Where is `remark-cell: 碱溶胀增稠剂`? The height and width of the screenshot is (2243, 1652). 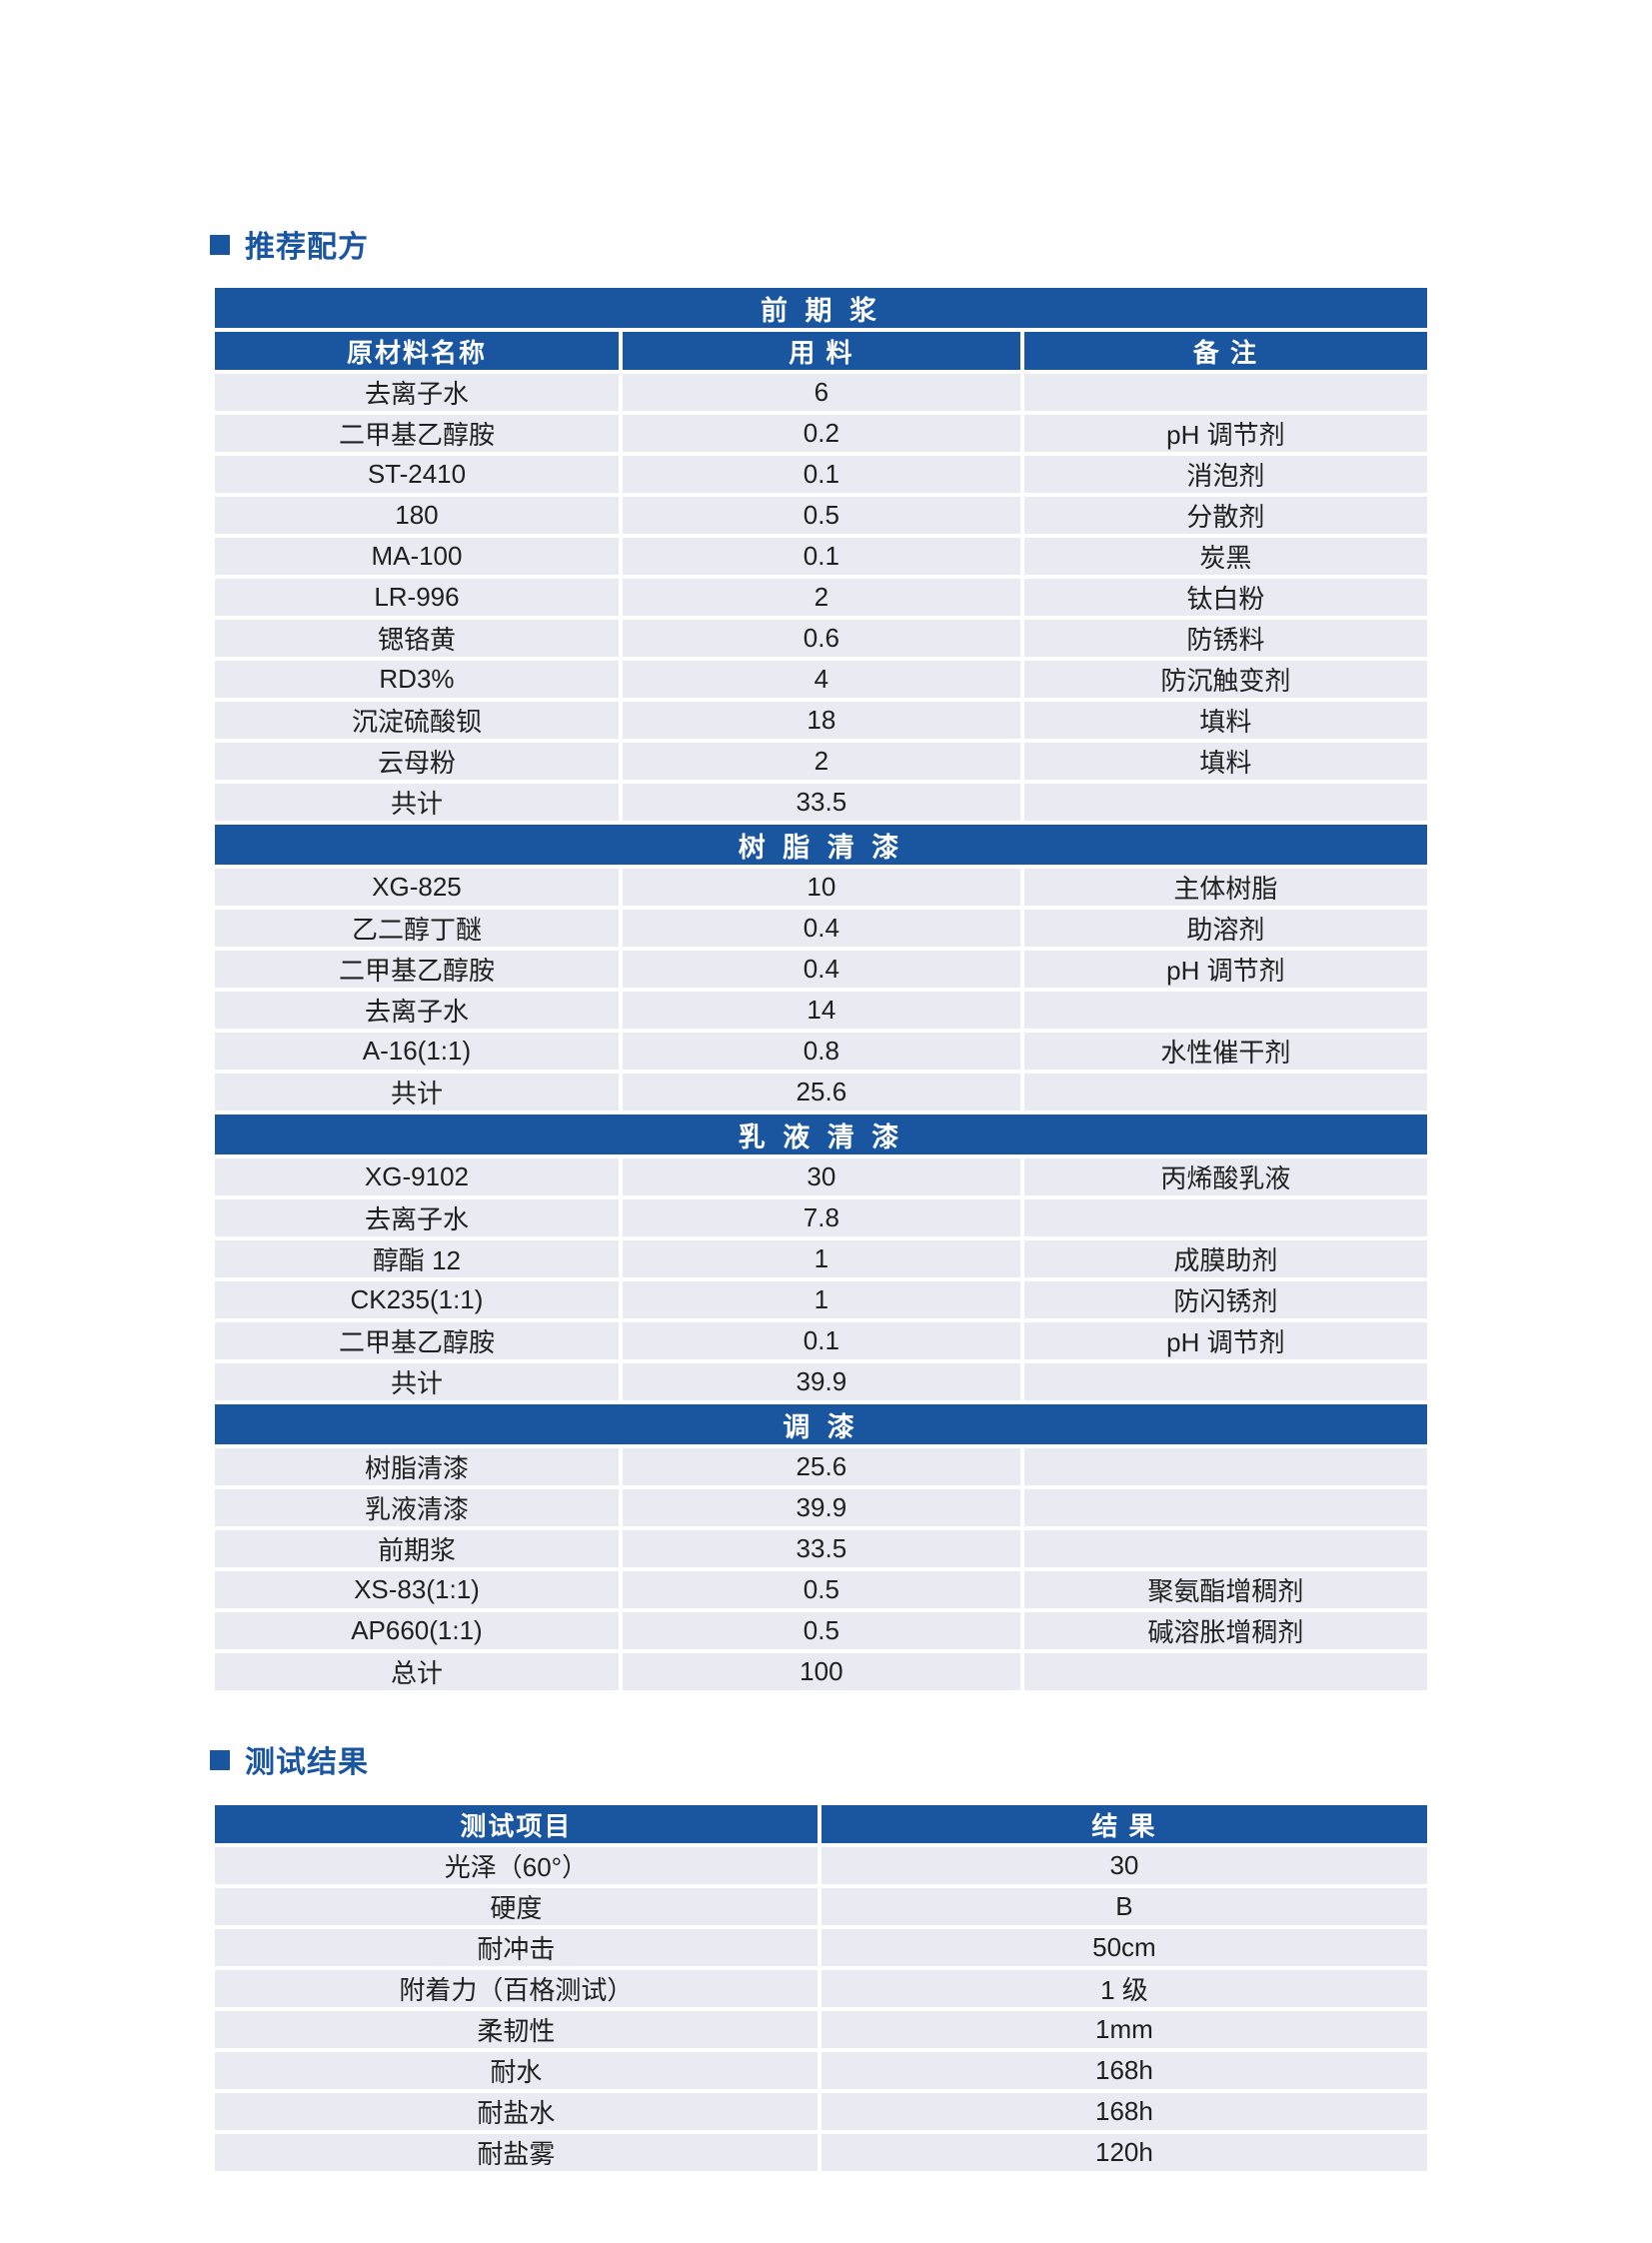 remark-cell: 碱溶胀增稠剂 is located at coordinates (1225, 1630).